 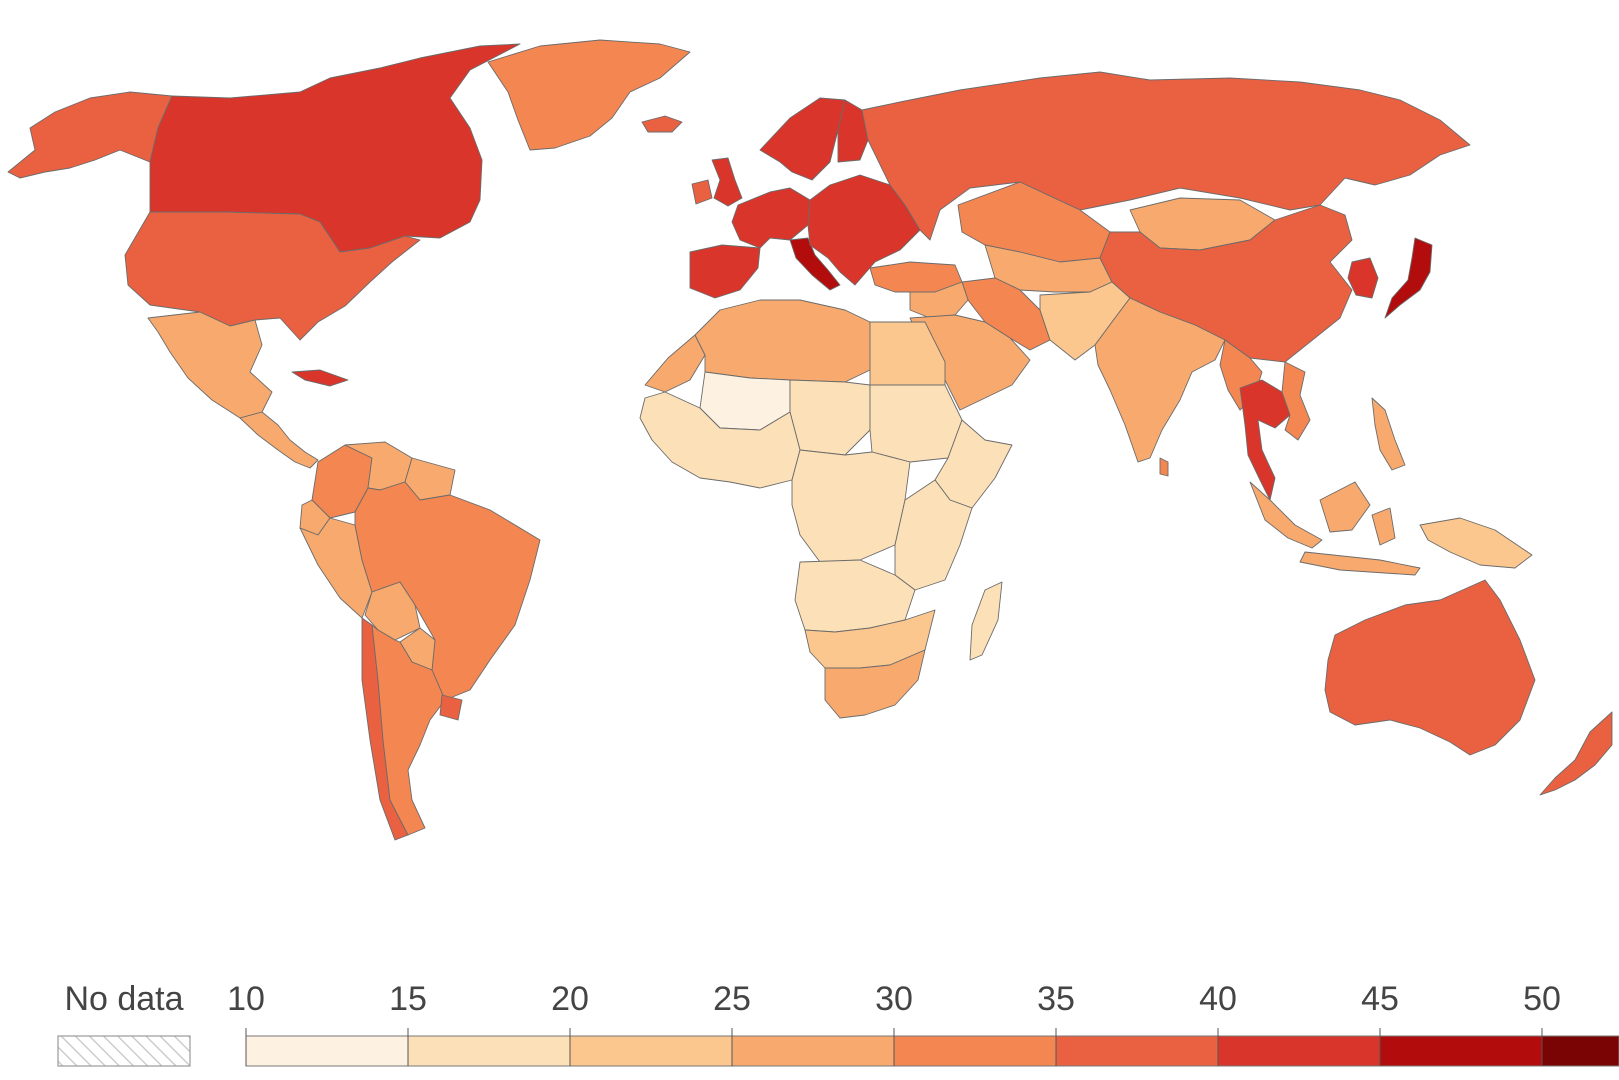 I want to click on region-indonesia, so click(x=1335, y=528).